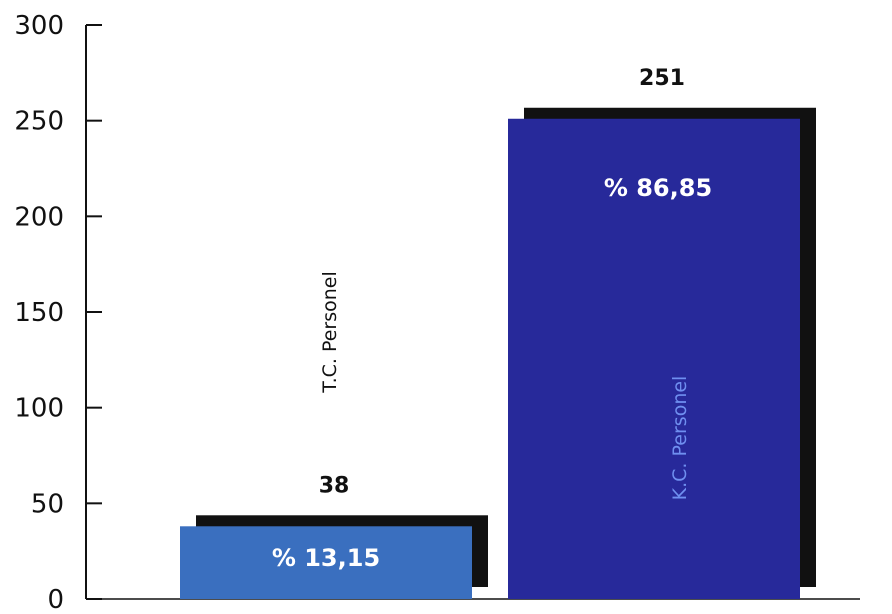 The image size is (892, 614). I want to click on y-tick-label: 250, so click(39, 122).